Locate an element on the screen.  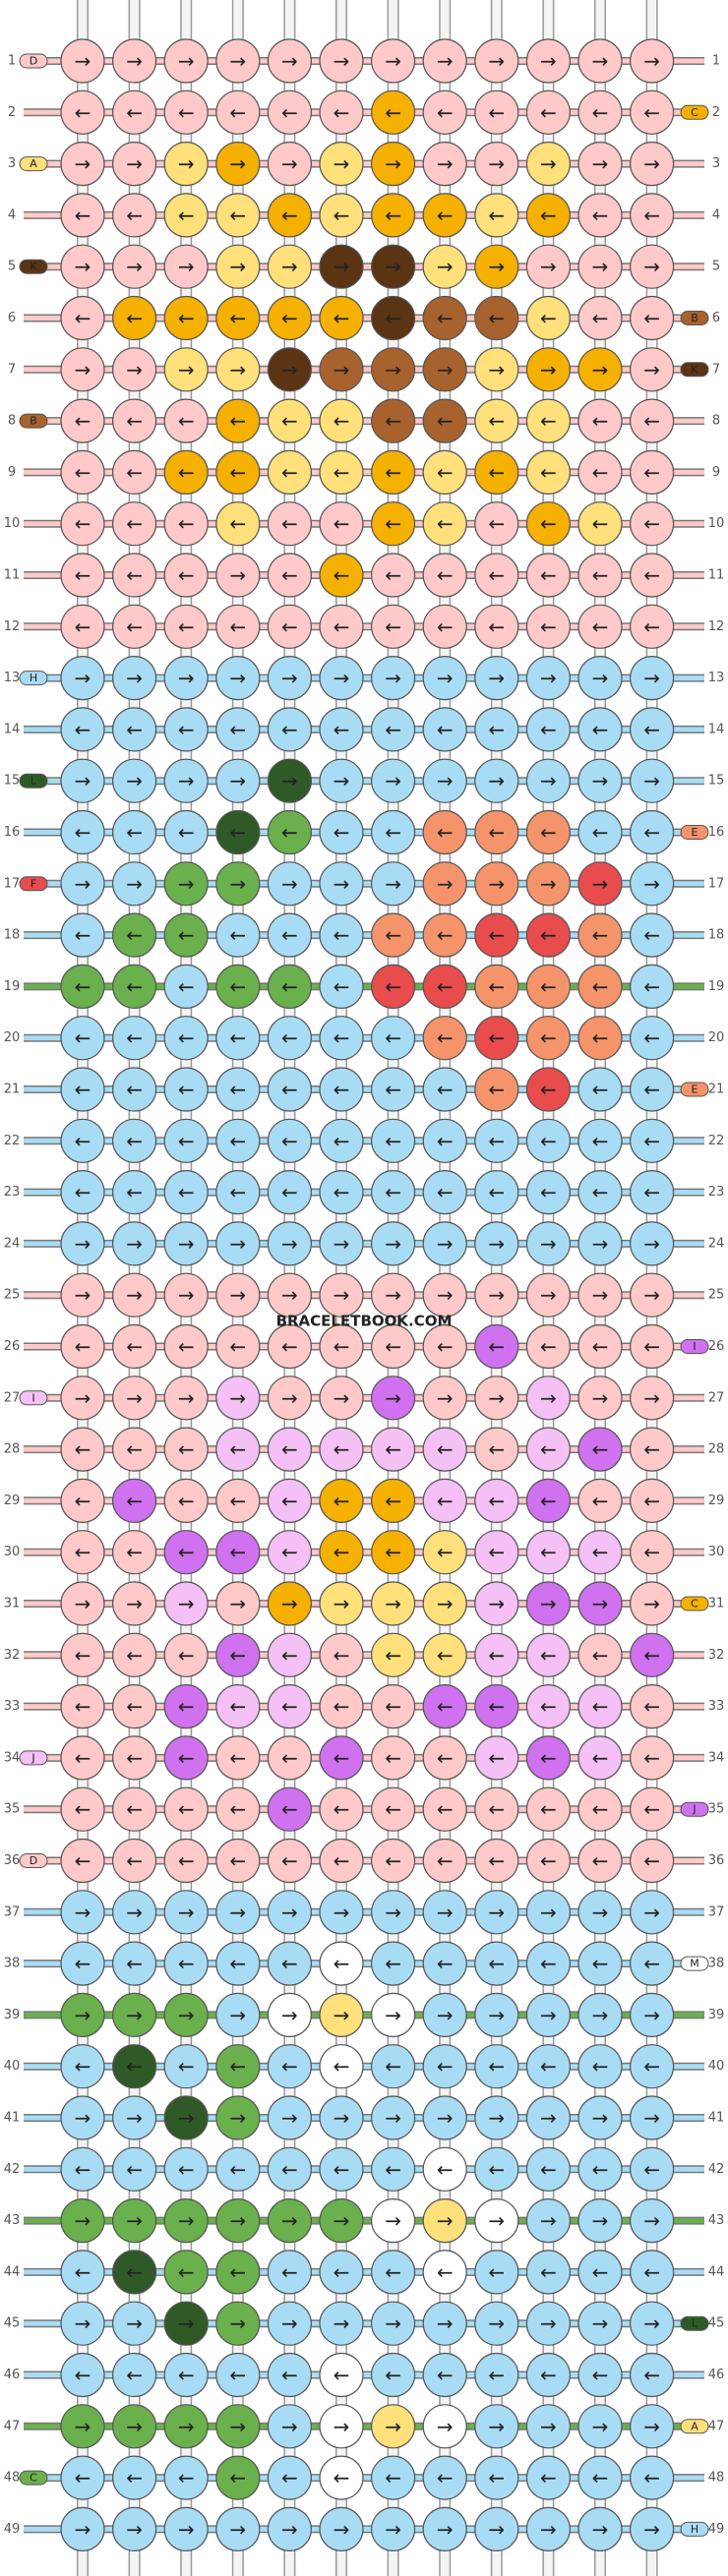
watermark: BRACELETBOOK.COM is located at coordinates (364, 1320).